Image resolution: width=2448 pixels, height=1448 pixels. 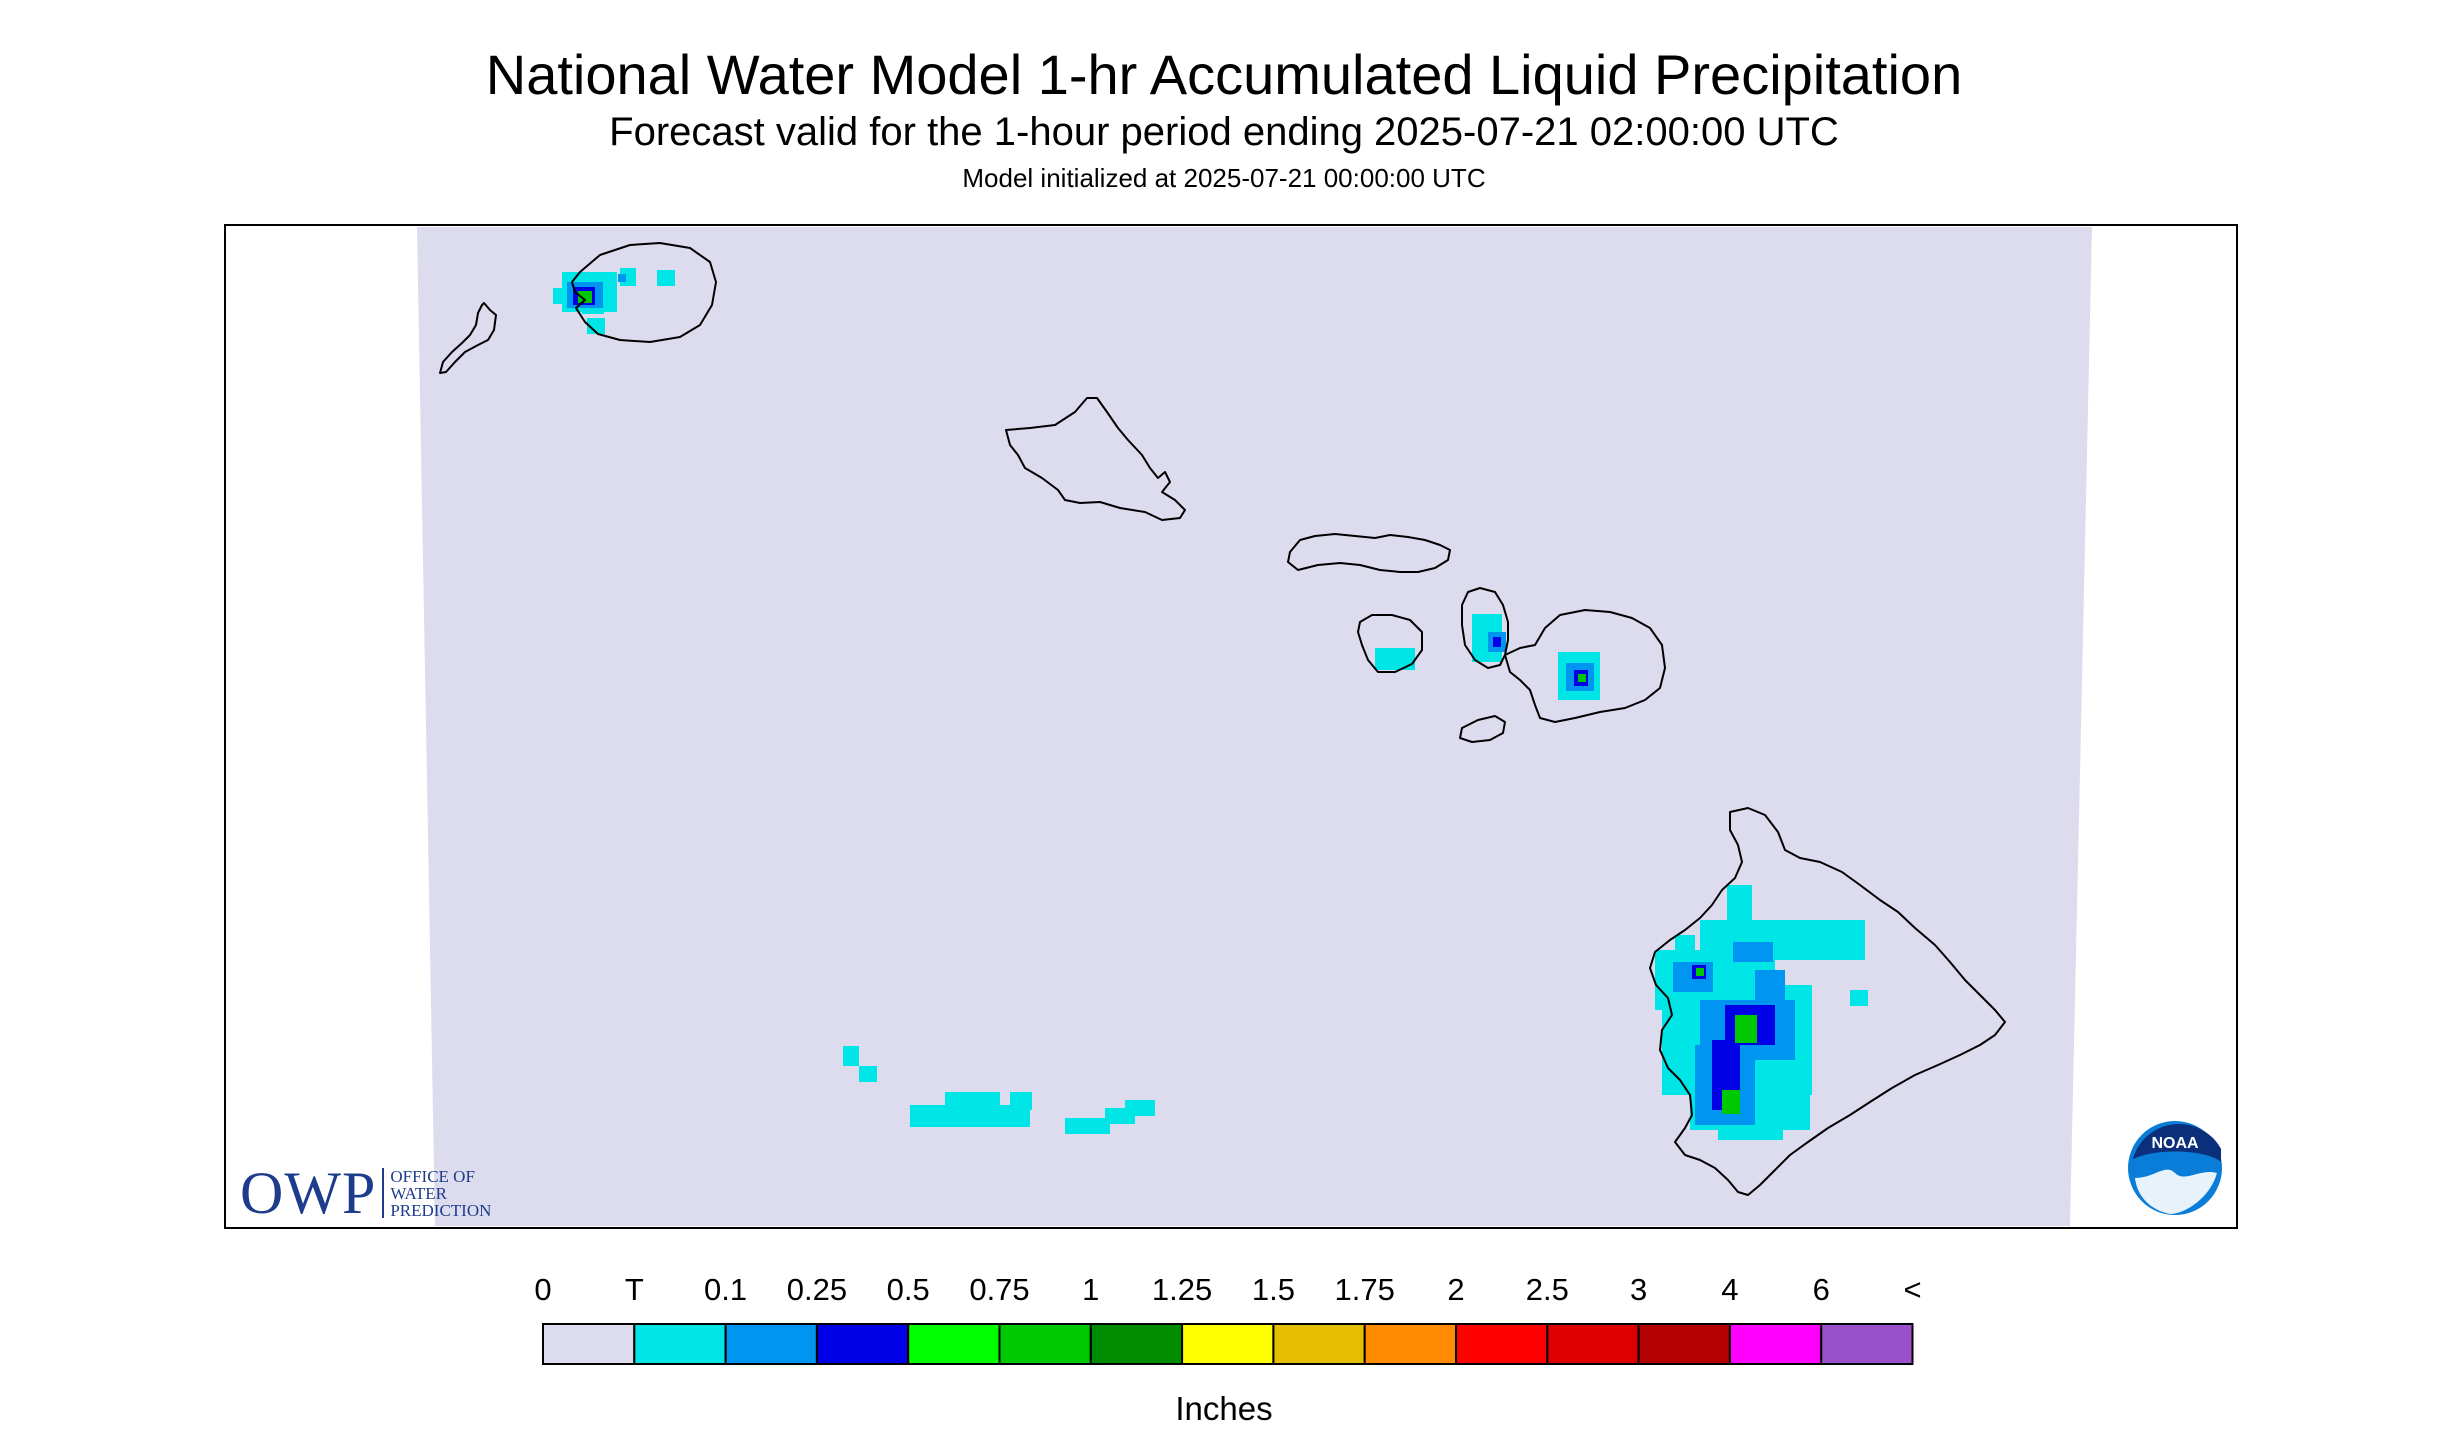 I want to click on owp-divider, so click(x=383, y=1193).